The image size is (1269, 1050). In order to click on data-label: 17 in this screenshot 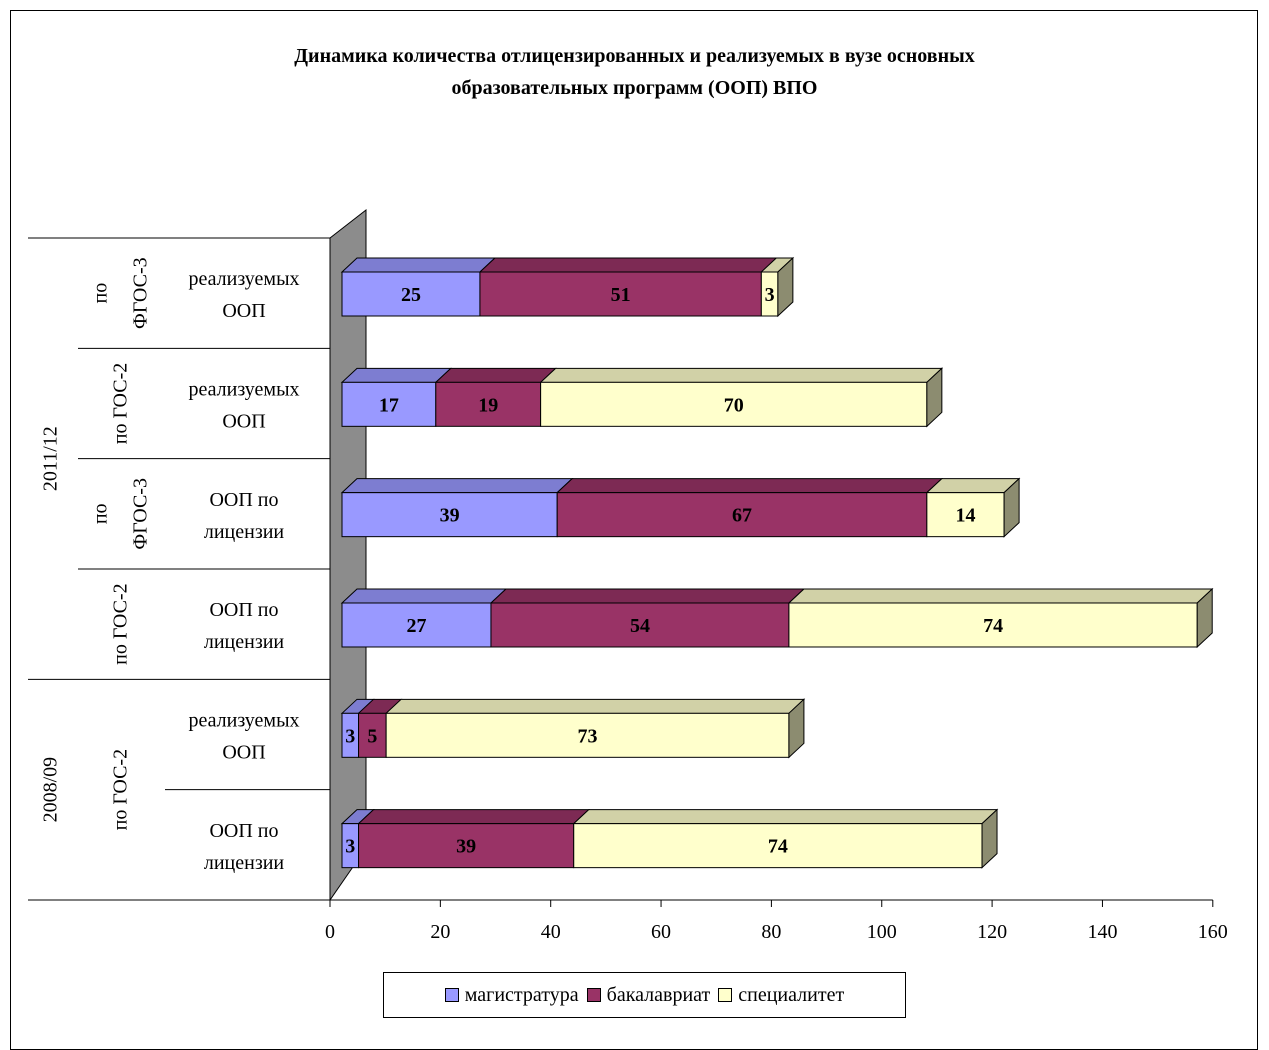, I will do `click(389, 405)`.